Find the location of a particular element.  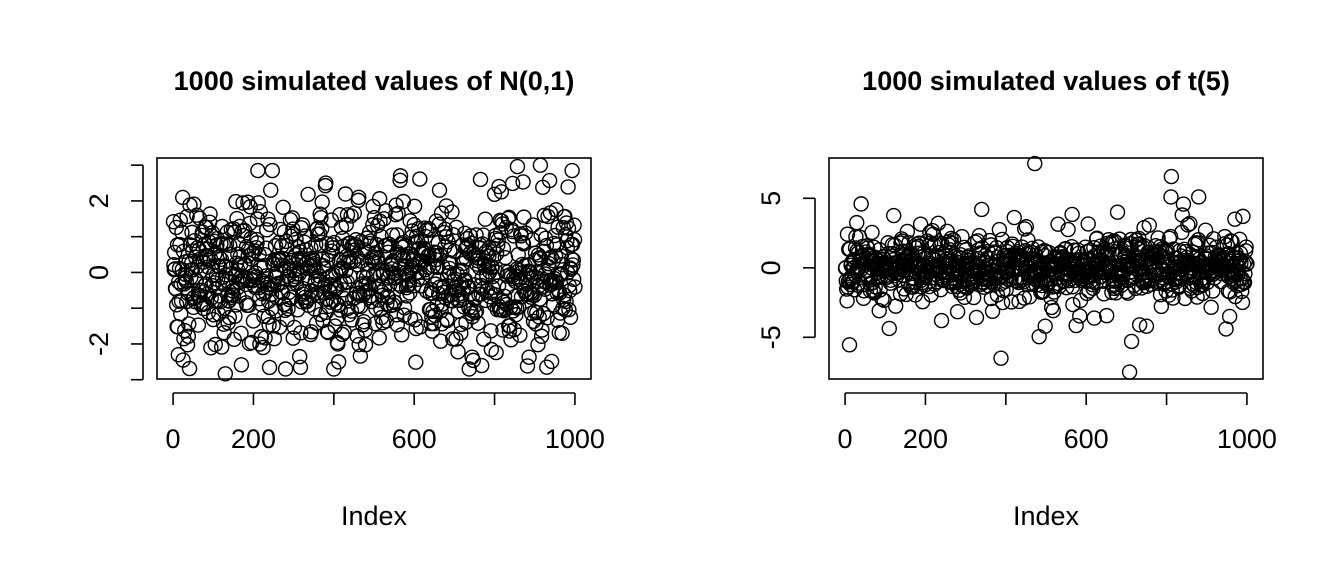

y-axis: -2 0 2 is located at coordinates (114, 272).